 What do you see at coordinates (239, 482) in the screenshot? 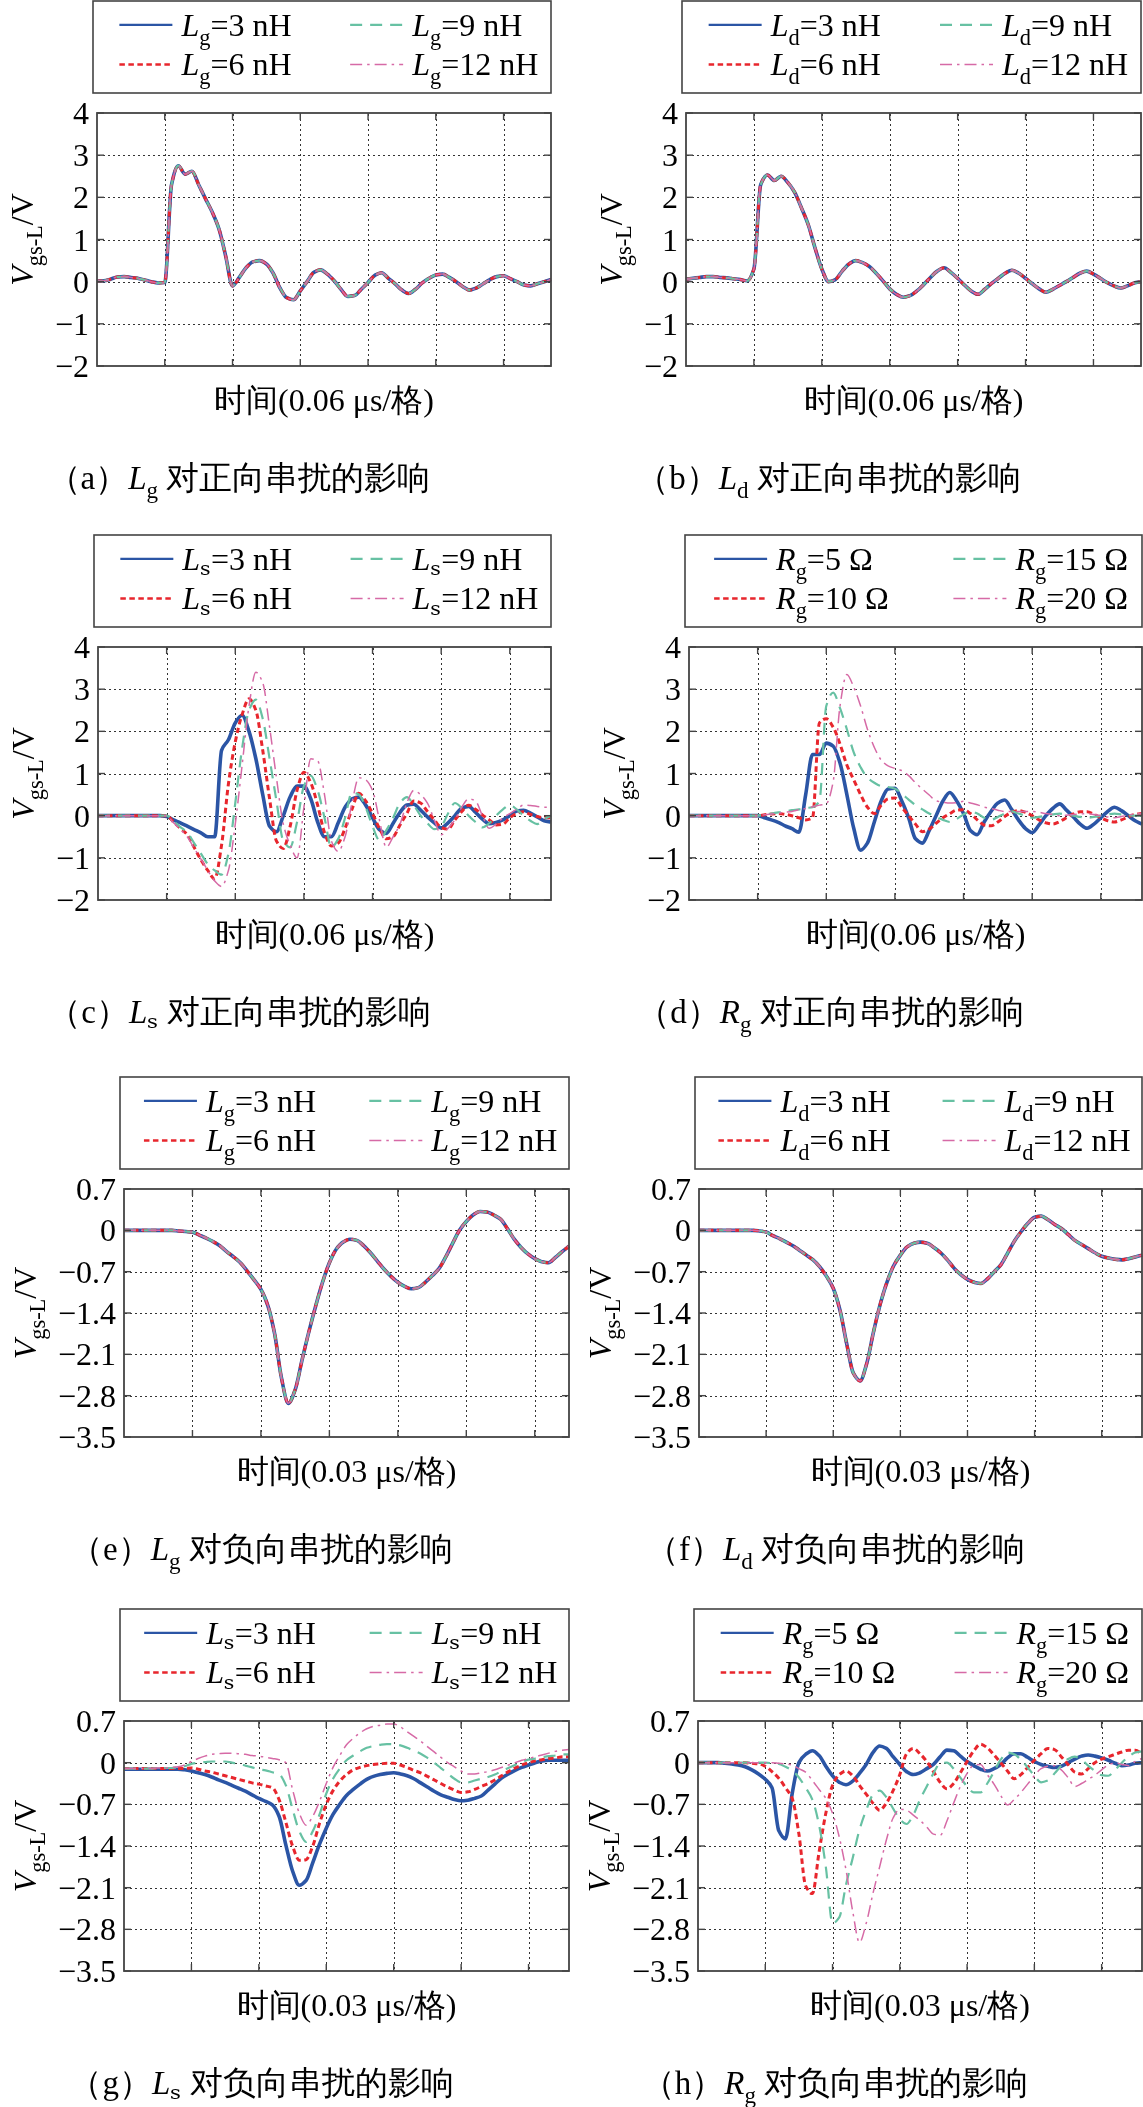
I see `text: （a）L$_{g}$ 对正向串扰的影响` at bounding box center [239, 482].